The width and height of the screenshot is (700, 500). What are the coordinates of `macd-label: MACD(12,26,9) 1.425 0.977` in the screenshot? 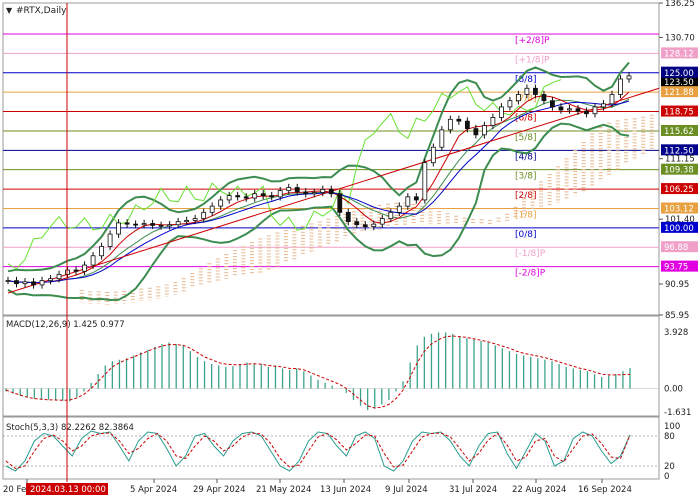 It's located at (65, 325).